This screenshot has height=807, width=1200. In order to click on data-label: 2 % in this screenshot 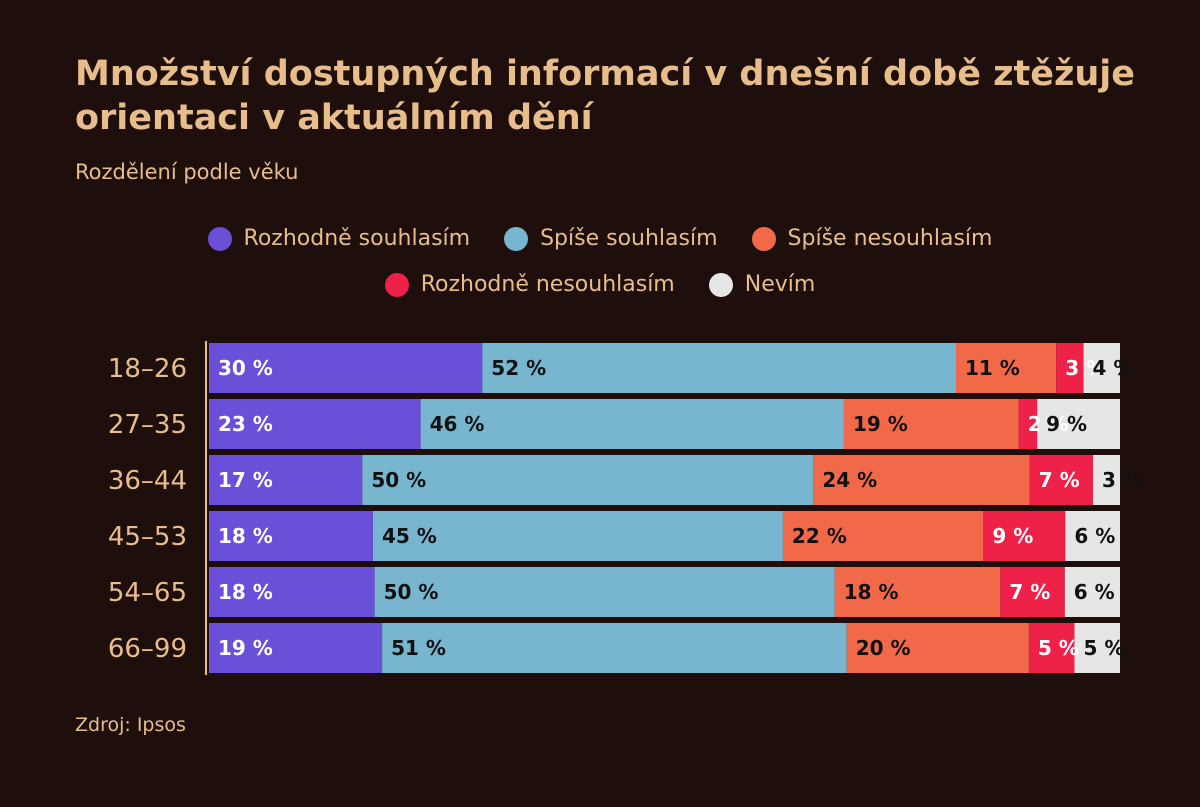, I will do `click(1048, 424)`.